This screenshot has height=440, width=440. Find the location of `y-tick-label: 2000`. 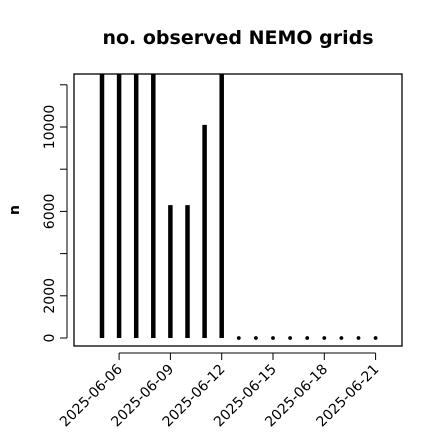

y-tick-label: 2000 is located at coordinates (50, 296).